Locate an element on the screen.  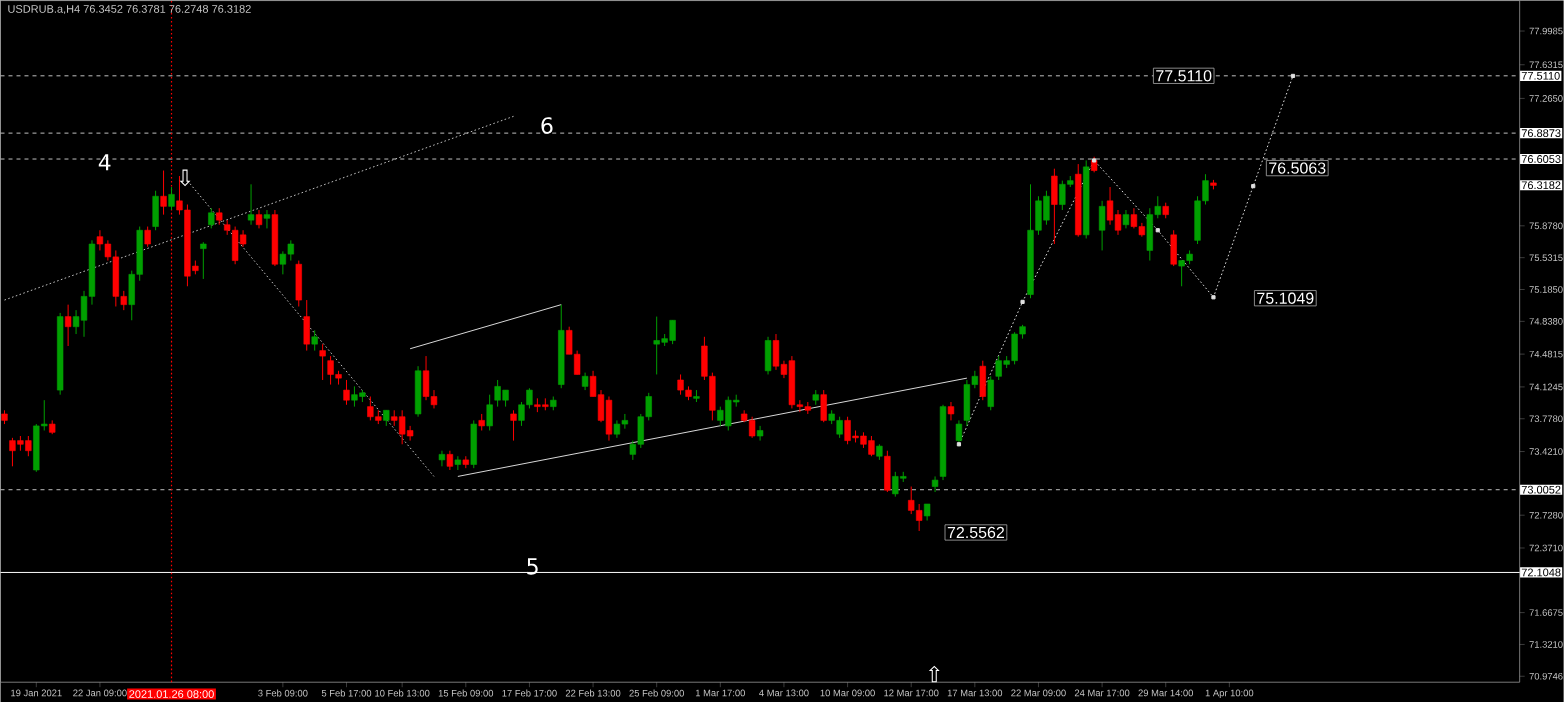
annotation: ⇧ is located at coordinates (934, 674).